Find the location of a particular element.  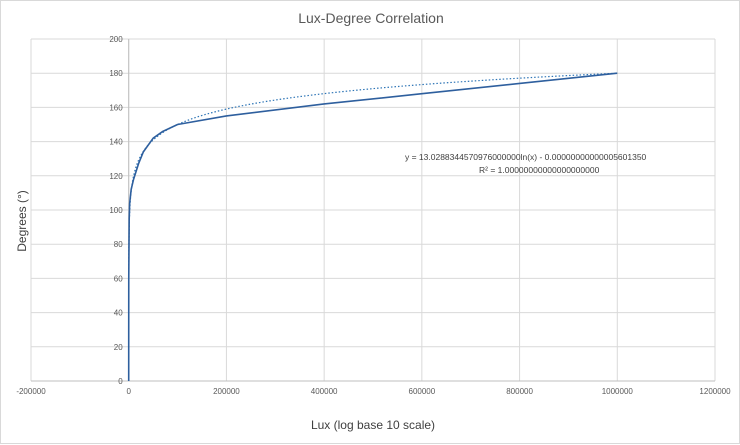

x-tick-label: 600000 is located at coordinates (422, 391).